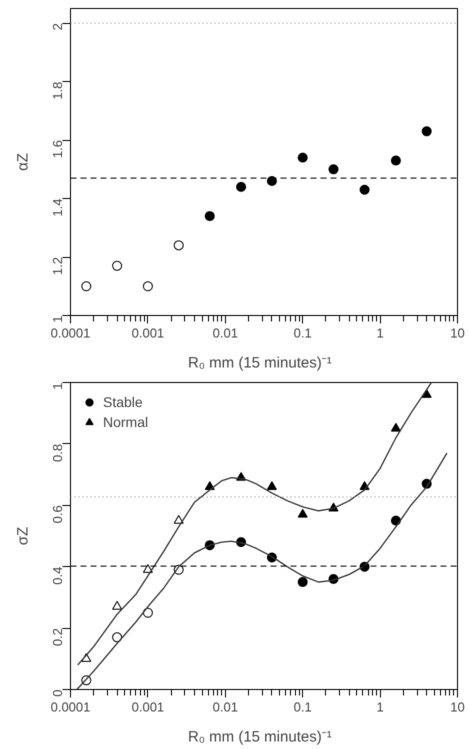  What do you see at coordinates (23, 162) in the screenshot?
I see `y-axis-title: αZ` at bounding box center [23, 162].